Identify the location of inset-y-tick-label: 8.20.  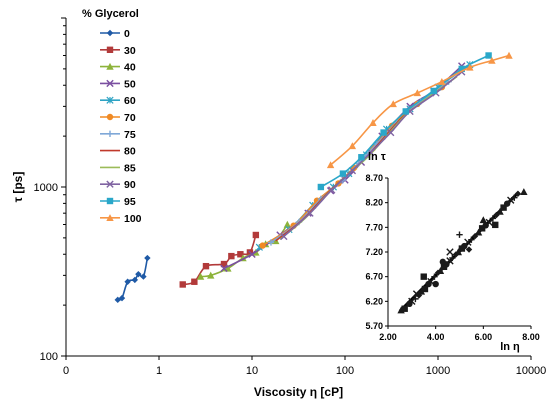
(374, 203).